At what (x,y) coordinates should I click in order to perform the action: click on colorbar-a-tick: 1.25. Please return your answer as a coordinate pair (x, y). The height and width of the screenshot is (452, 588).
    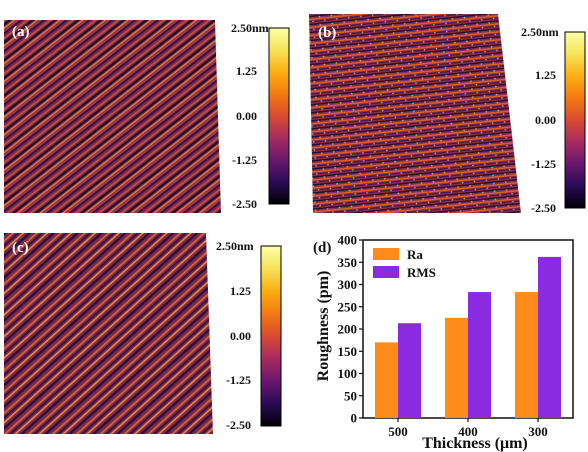
    Looking at the image, I should click on (246, 71).